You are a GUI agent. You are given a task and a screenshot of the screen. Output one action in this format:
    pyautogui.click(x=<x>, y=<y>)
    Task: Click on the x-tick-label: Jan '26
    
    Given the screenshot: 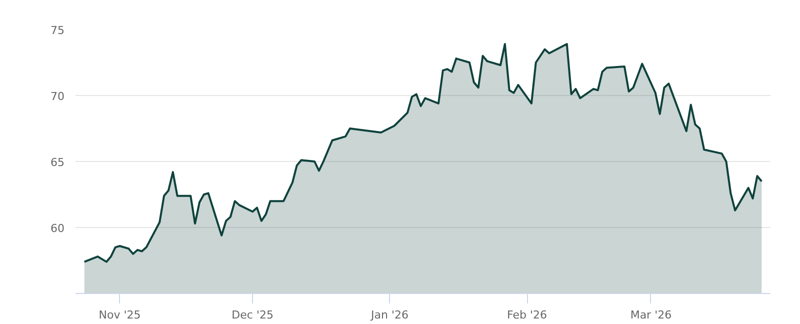 What is the action you would take?
    pyautogui.click(x=389, y=315)
    